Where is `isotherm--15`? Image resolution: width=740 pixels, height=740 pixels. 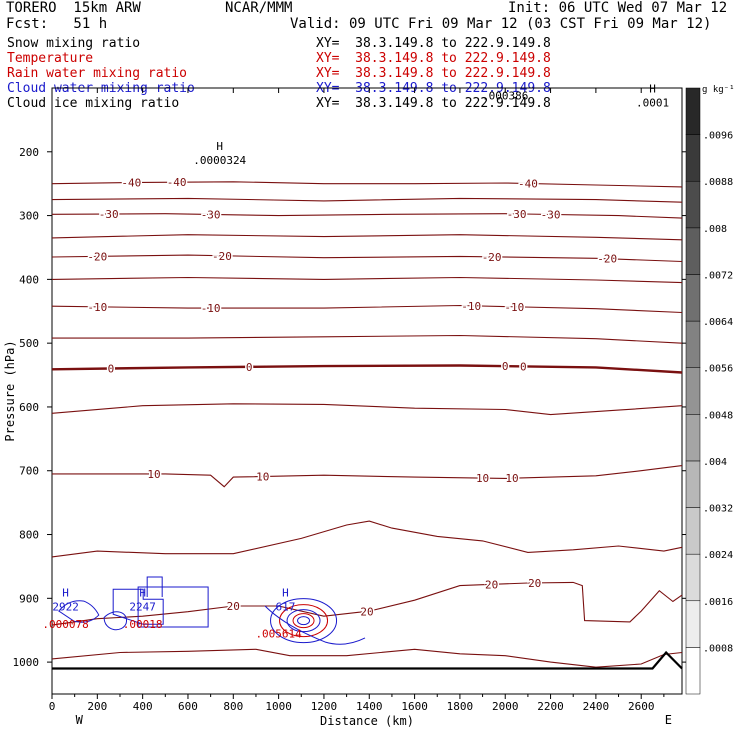 isotherm--15 is located at coordinates (367, 280).